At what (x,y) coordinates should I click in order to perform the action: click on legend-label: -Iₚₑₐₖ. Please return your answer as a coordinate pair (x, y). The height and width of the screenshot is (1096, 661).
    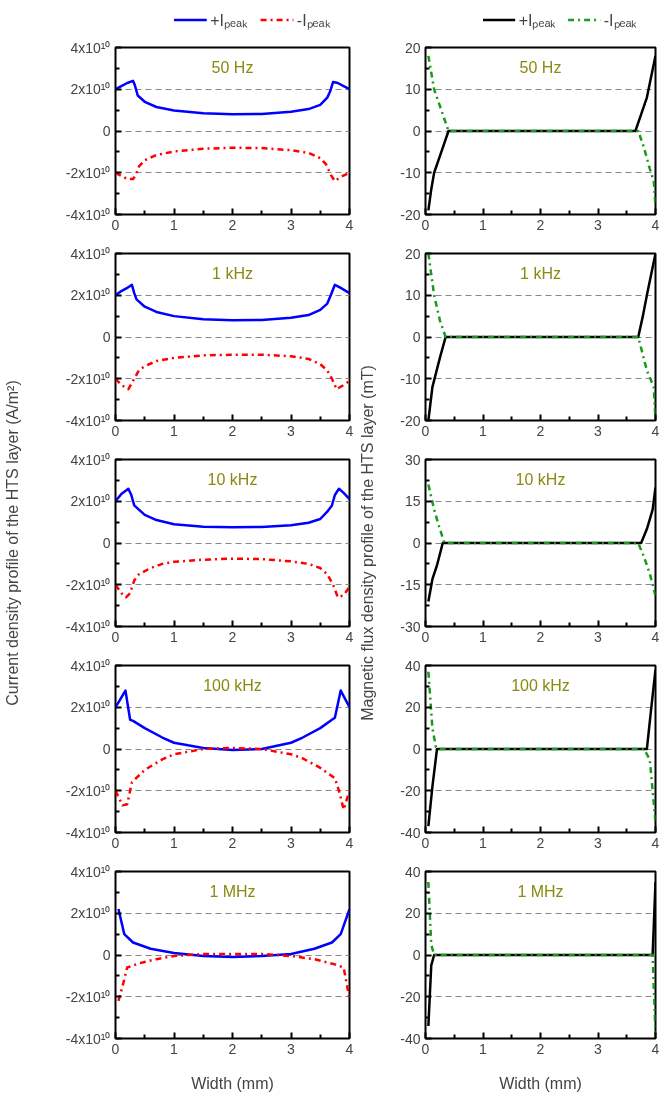
    Looking at the image, I should click on (313, 20).